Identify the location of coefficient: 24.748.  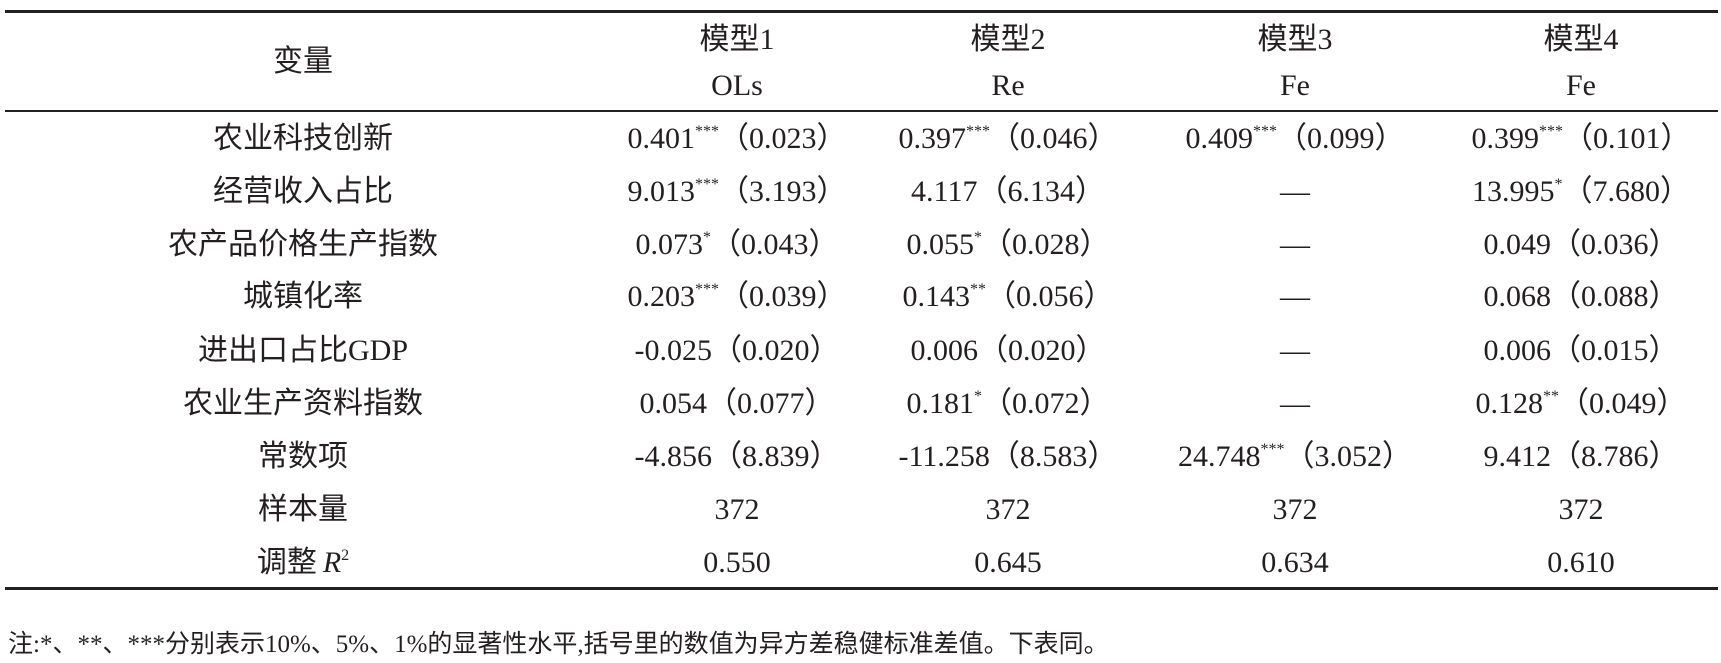
(1219, 456).